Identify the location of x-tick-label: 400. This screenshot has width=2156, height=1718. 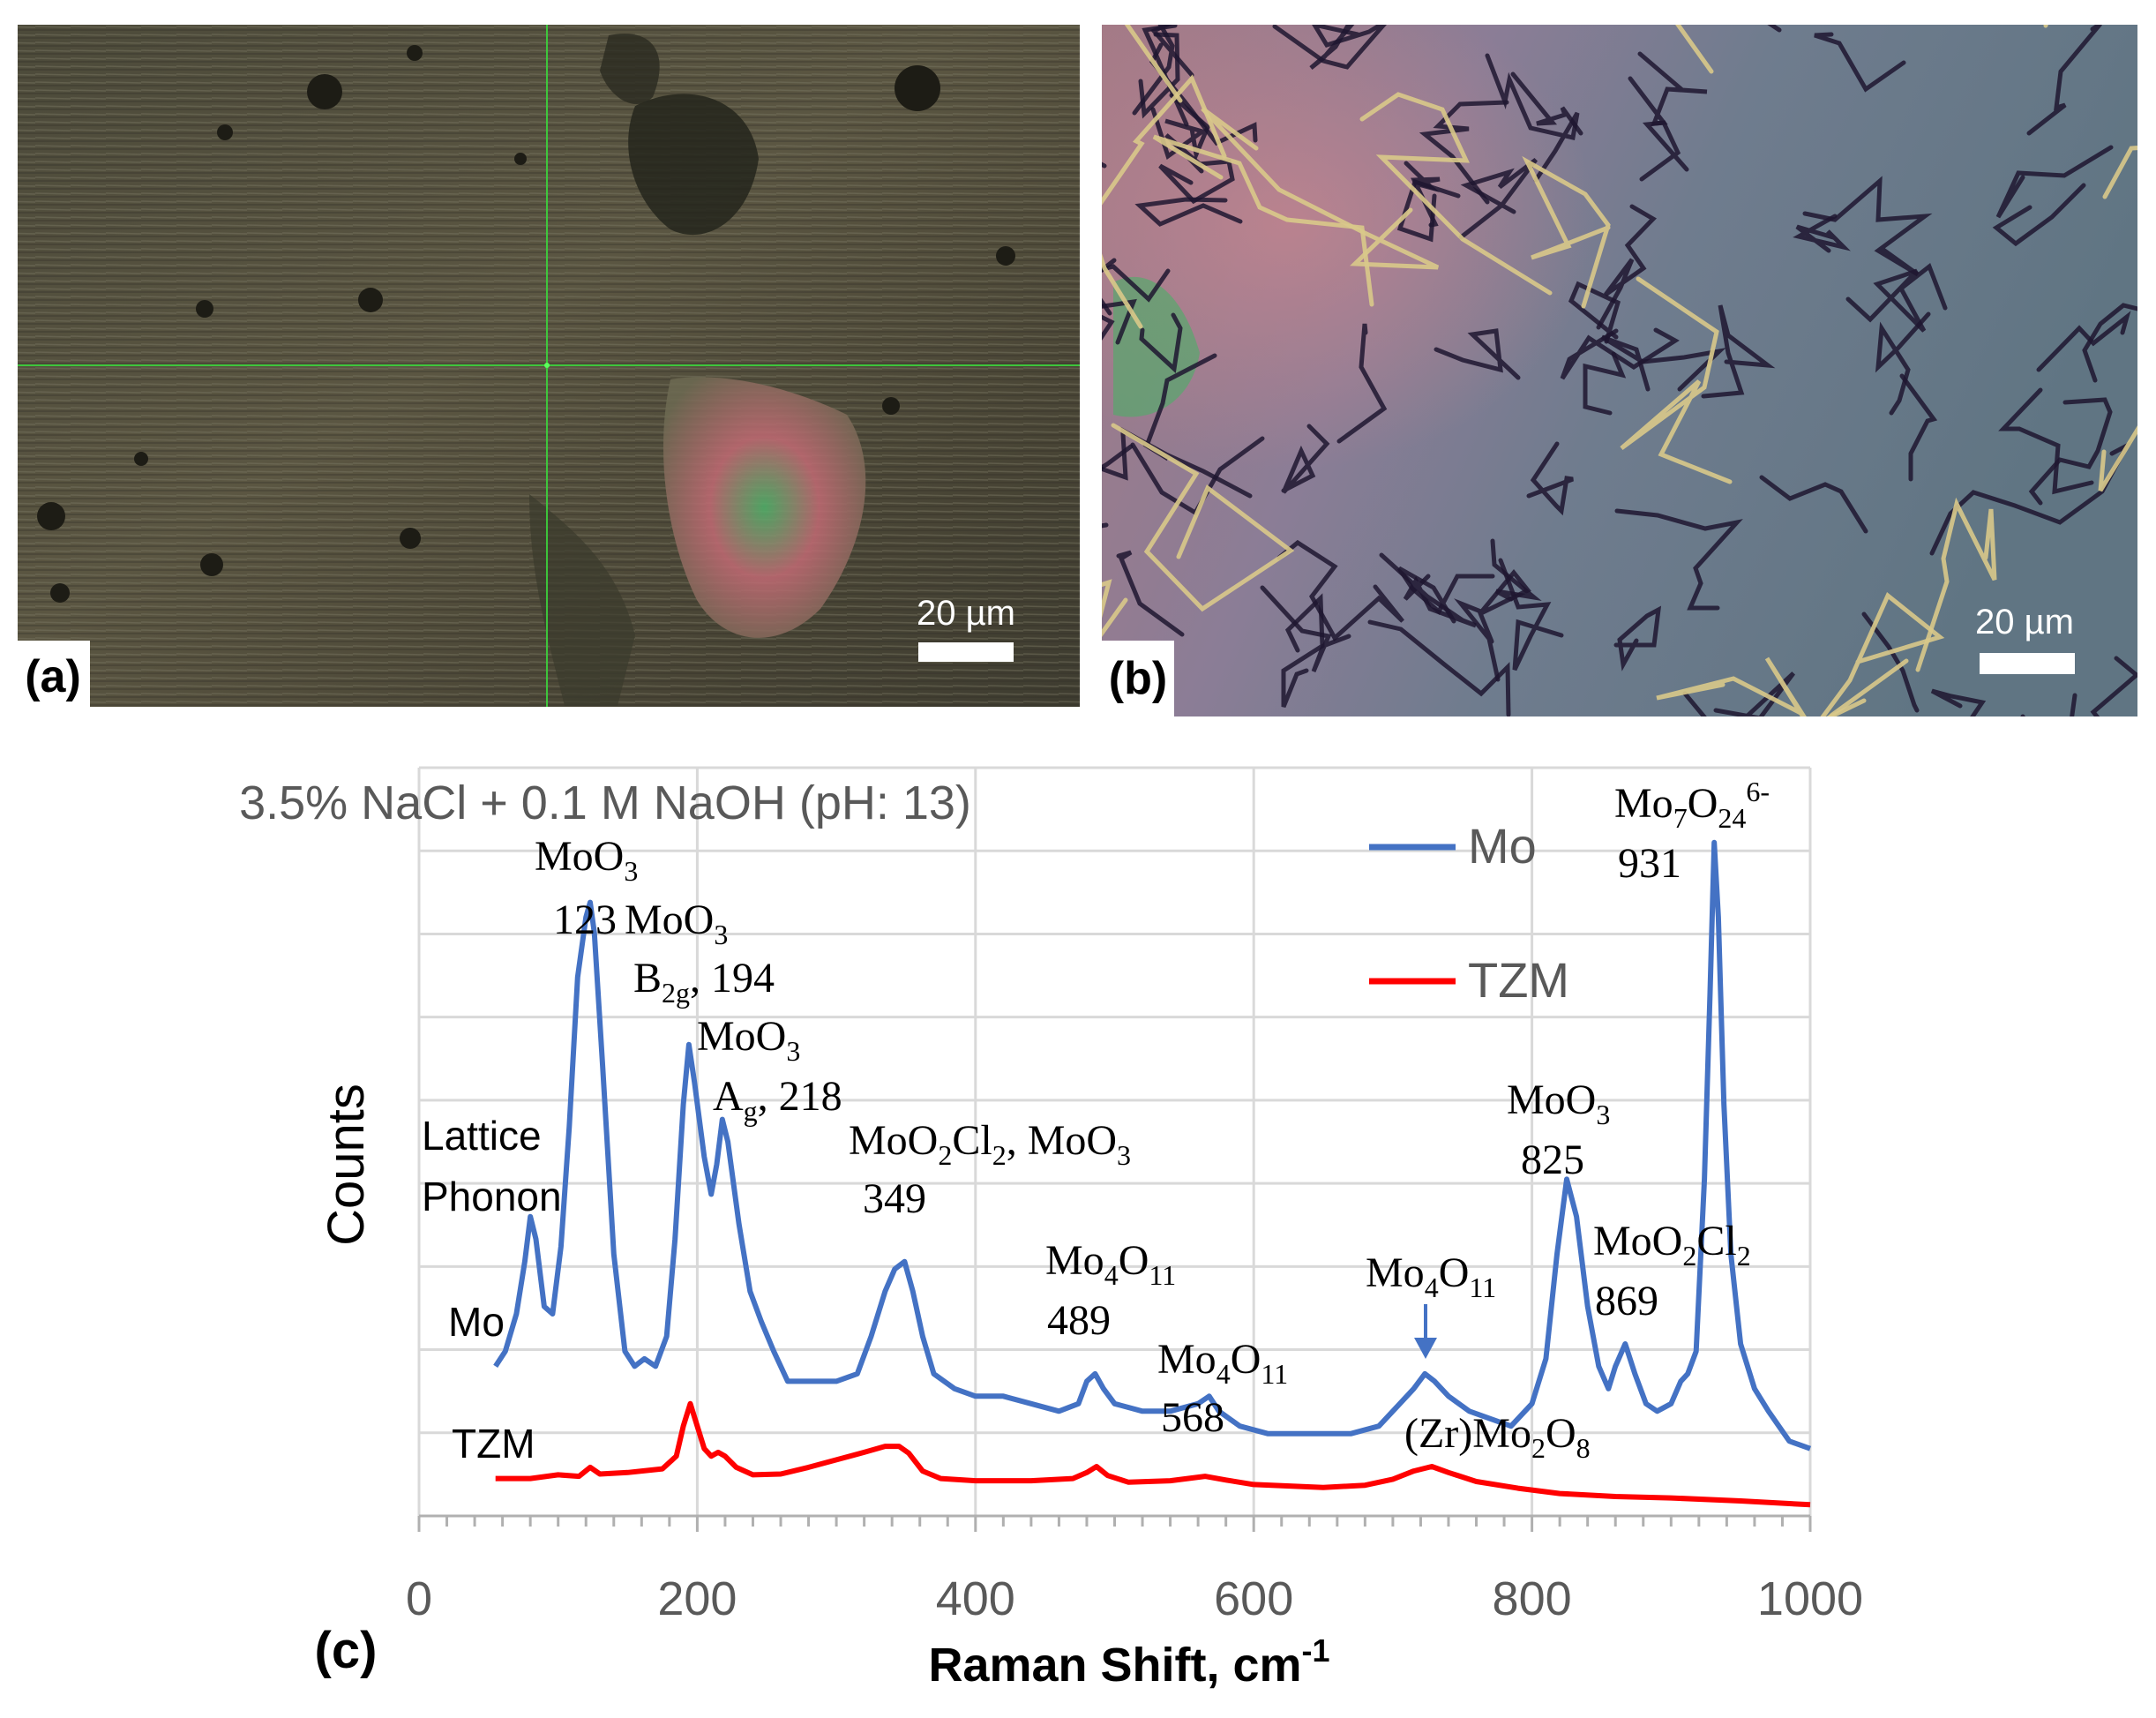
(975, 1599).